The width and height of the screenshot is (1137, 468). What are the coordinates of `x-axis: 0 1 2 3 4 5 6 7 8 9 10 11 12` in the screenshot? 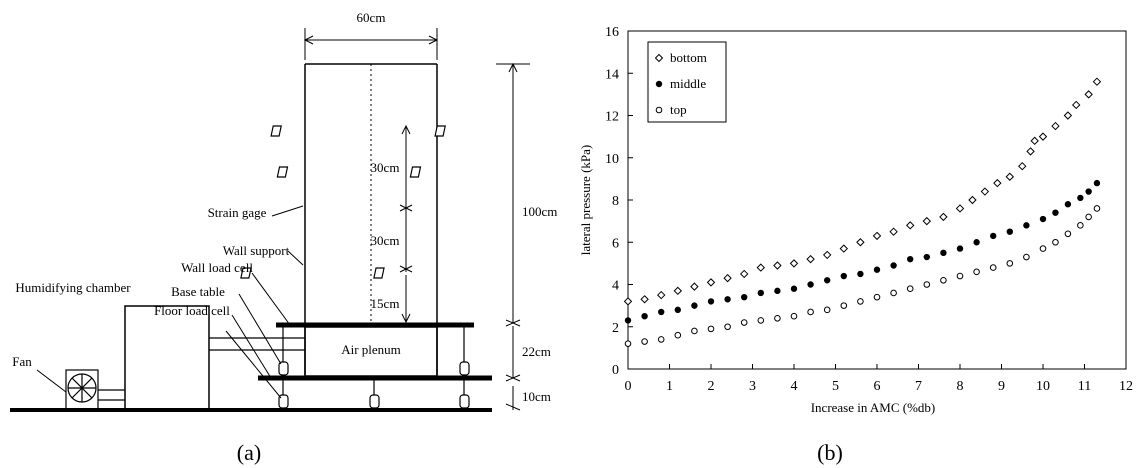 It's located at (879, 379).